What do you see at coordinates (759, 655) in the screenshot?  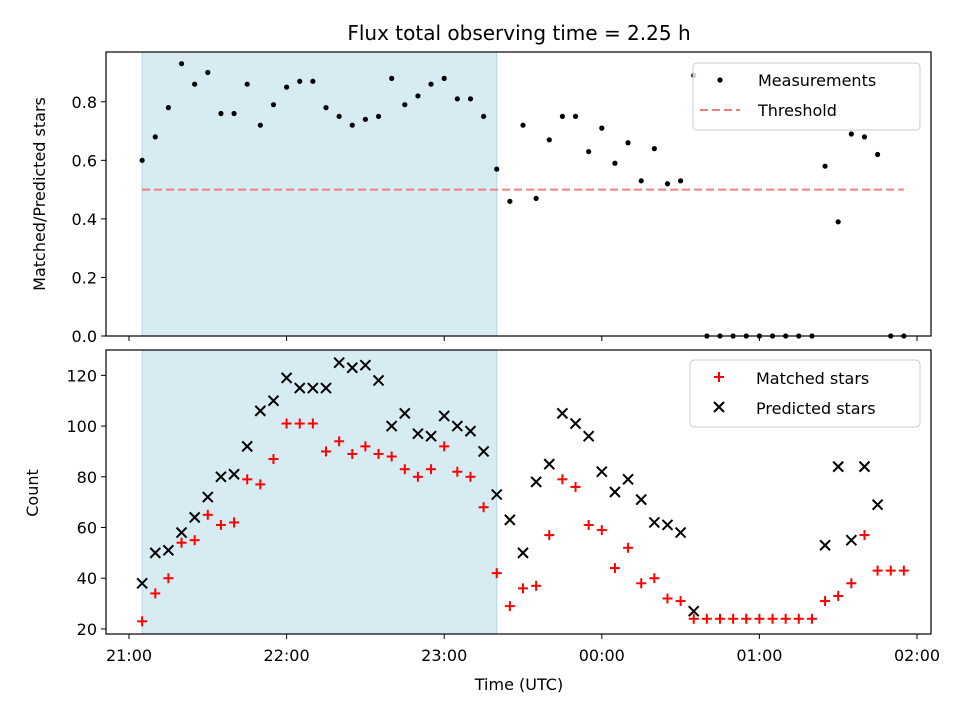 I see `bottom-x-tick-label: 01:00` at bounding box center [759, 655].